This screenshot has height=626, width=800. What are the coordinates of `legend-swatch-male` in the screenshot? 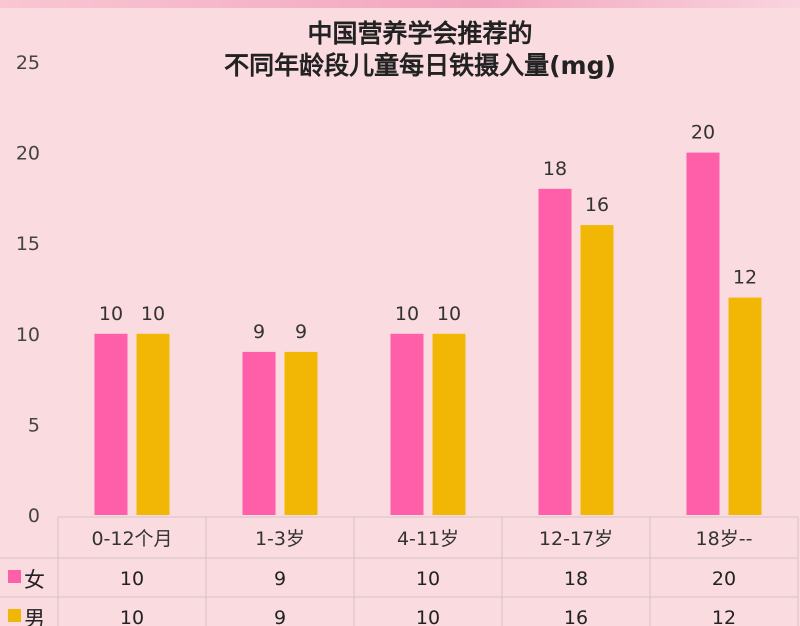 It's located at (14, 615).